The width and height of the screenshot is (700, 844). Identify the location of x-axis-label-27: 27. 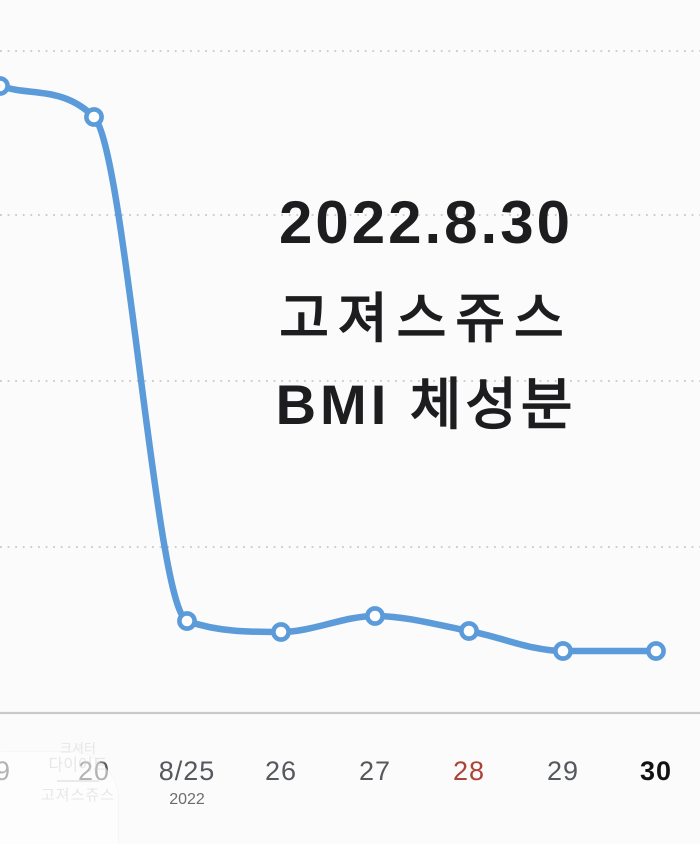
(375, 771).